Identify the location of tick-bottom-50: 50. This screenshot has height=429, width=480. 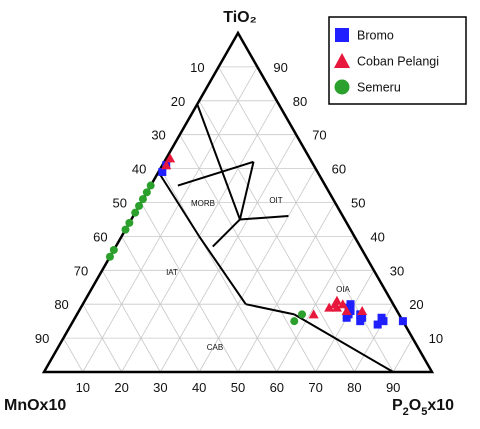
(238, 387).